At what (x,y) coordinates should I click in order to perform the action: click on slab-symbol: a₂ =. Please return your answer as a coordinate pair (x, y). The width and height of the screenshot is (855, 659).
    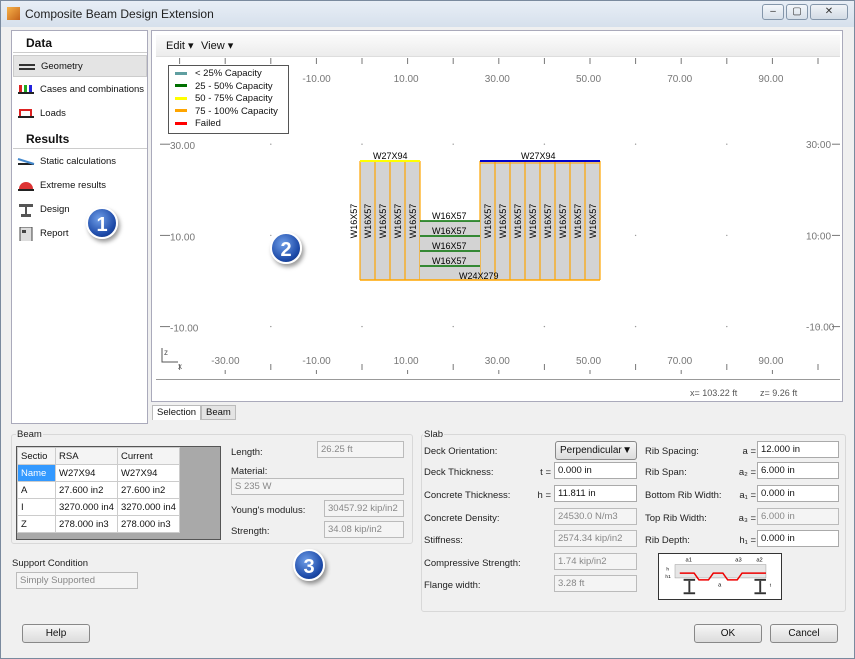
    Looking at the image, I should click on (747, 472).